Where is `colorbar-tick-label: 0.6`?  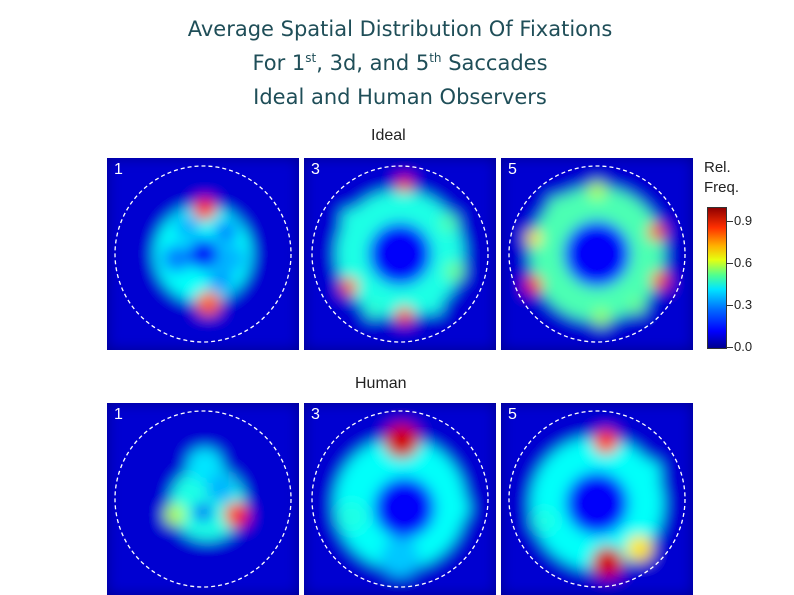
colorbar-tick-label: 0.6 is located at coordinates (743, 262).